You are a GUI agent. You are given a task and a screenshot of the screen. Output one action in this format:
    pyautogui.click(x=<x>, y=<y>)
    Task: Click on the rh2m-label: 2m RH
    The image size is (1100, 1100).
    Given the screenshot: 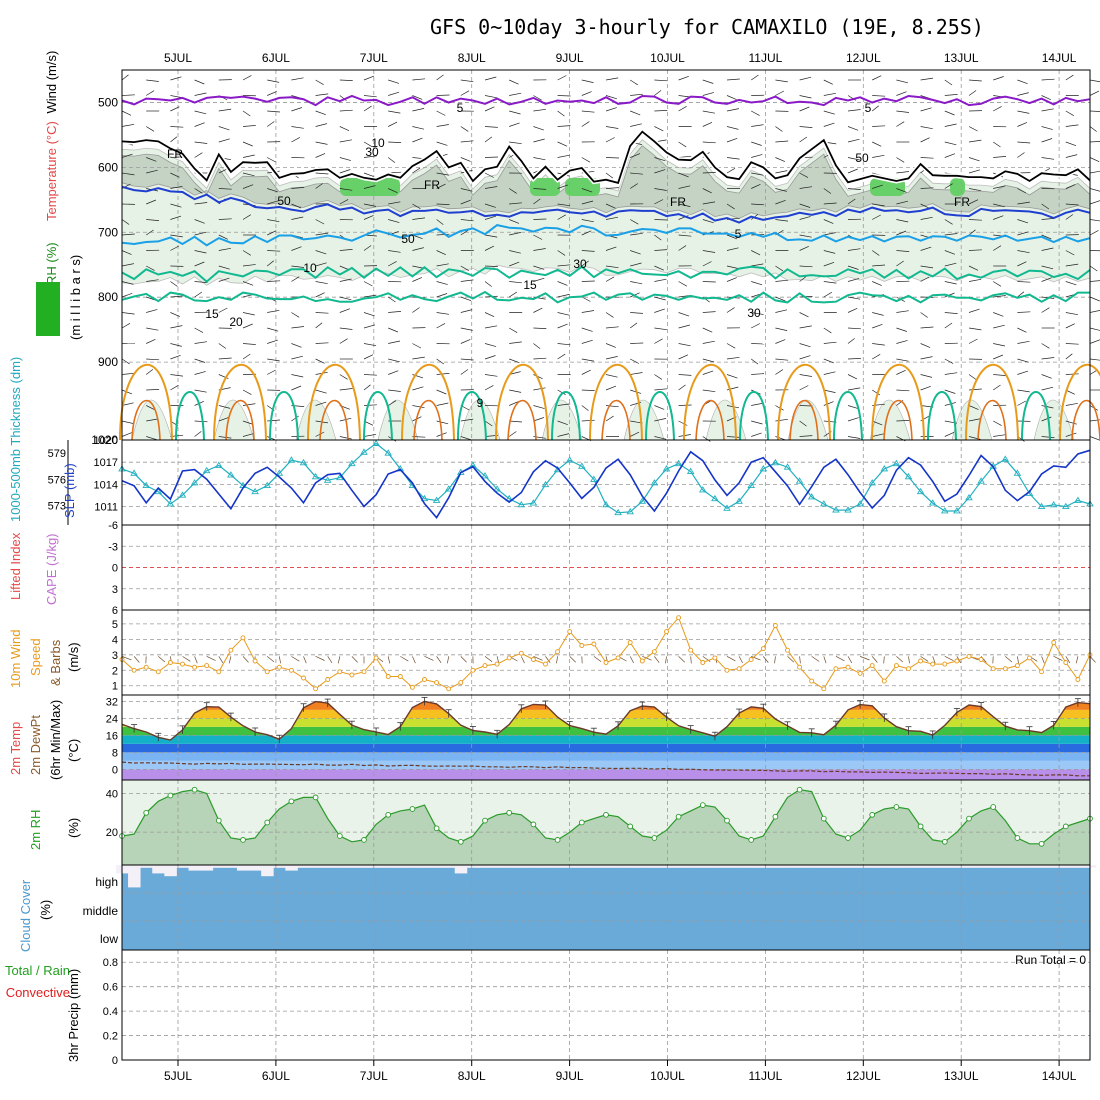 What is the action you would take?
    pyautogui.click(x=35, y=830)
    